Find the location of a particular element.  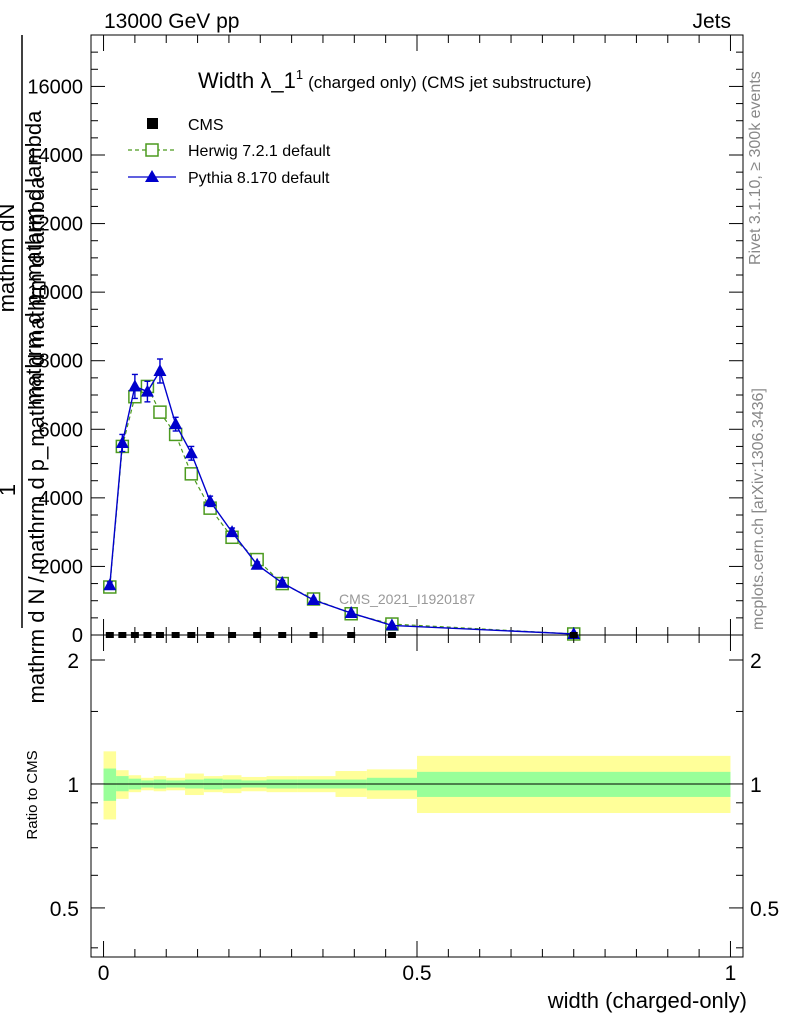

mcplots-label: mcplots.cern.ch [arXiv:1306.3436] is located at coordinates (758, 509).